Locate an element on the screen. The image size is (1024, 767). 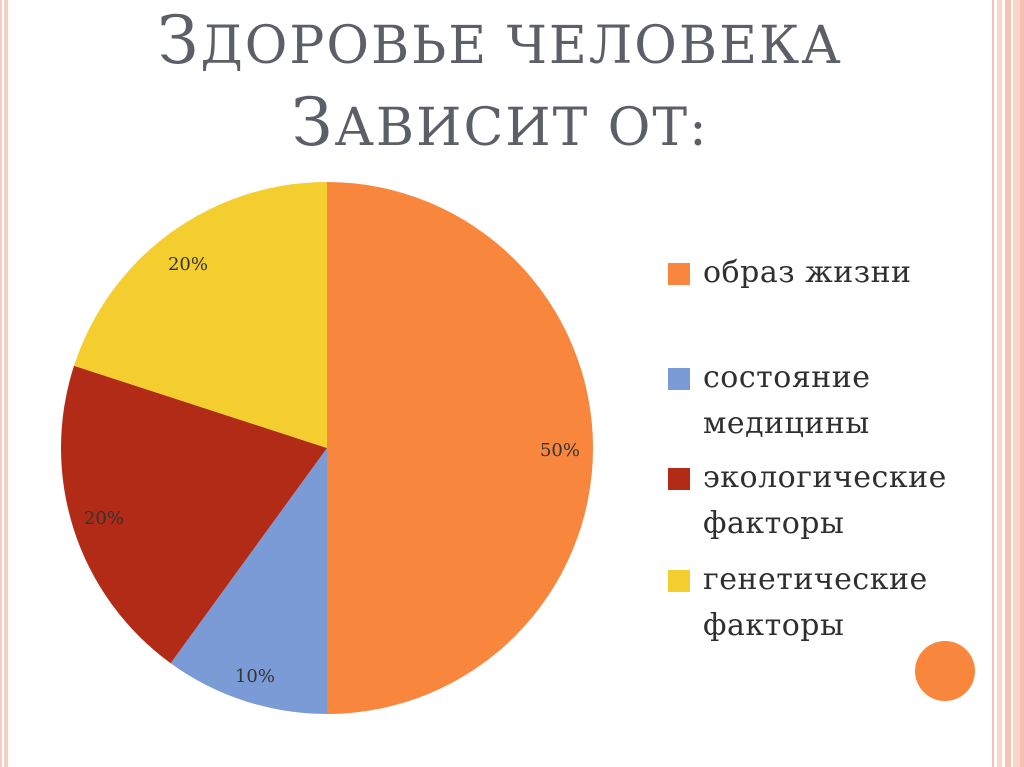
slide-border-left is located at coordinates (4, 383).